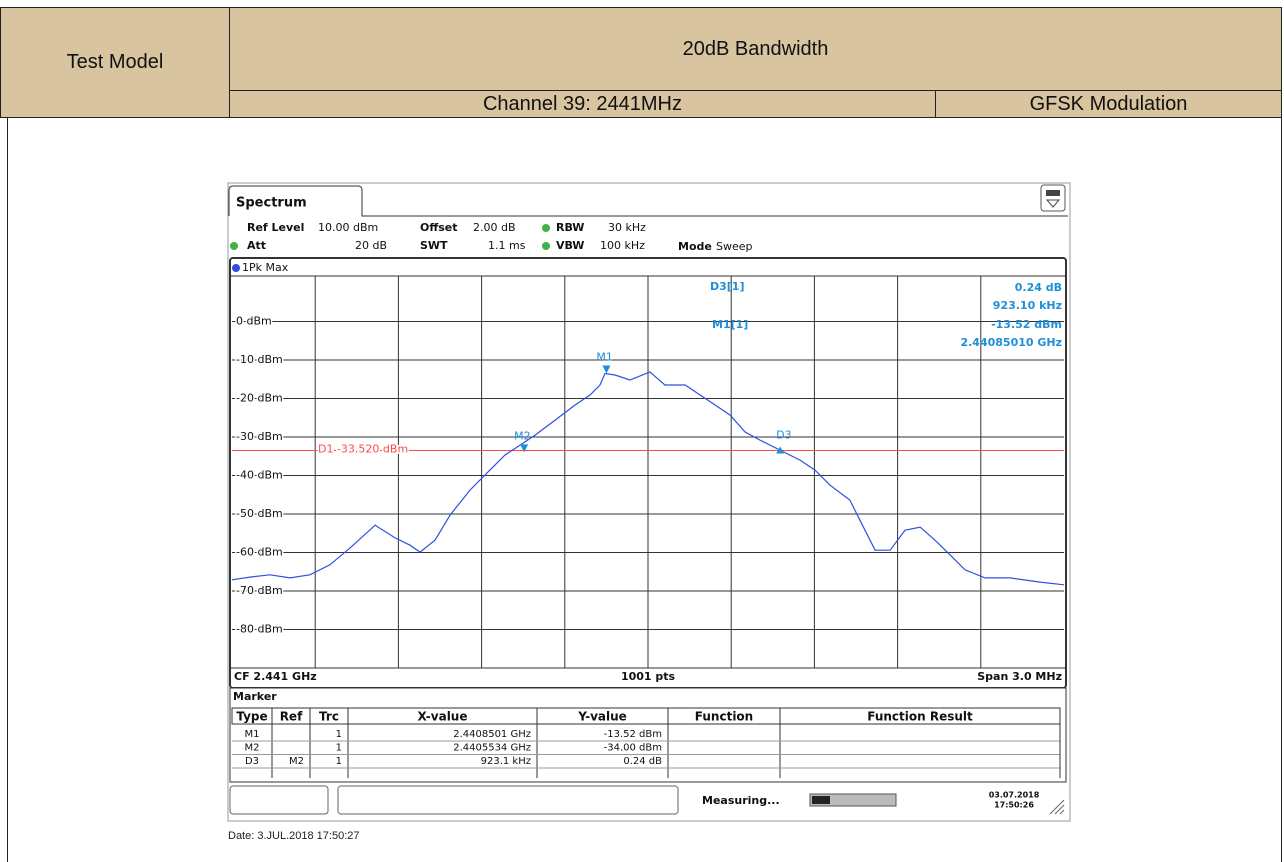  I want to click on channel: Channel 39: 2441MHz, so click(582, 103).